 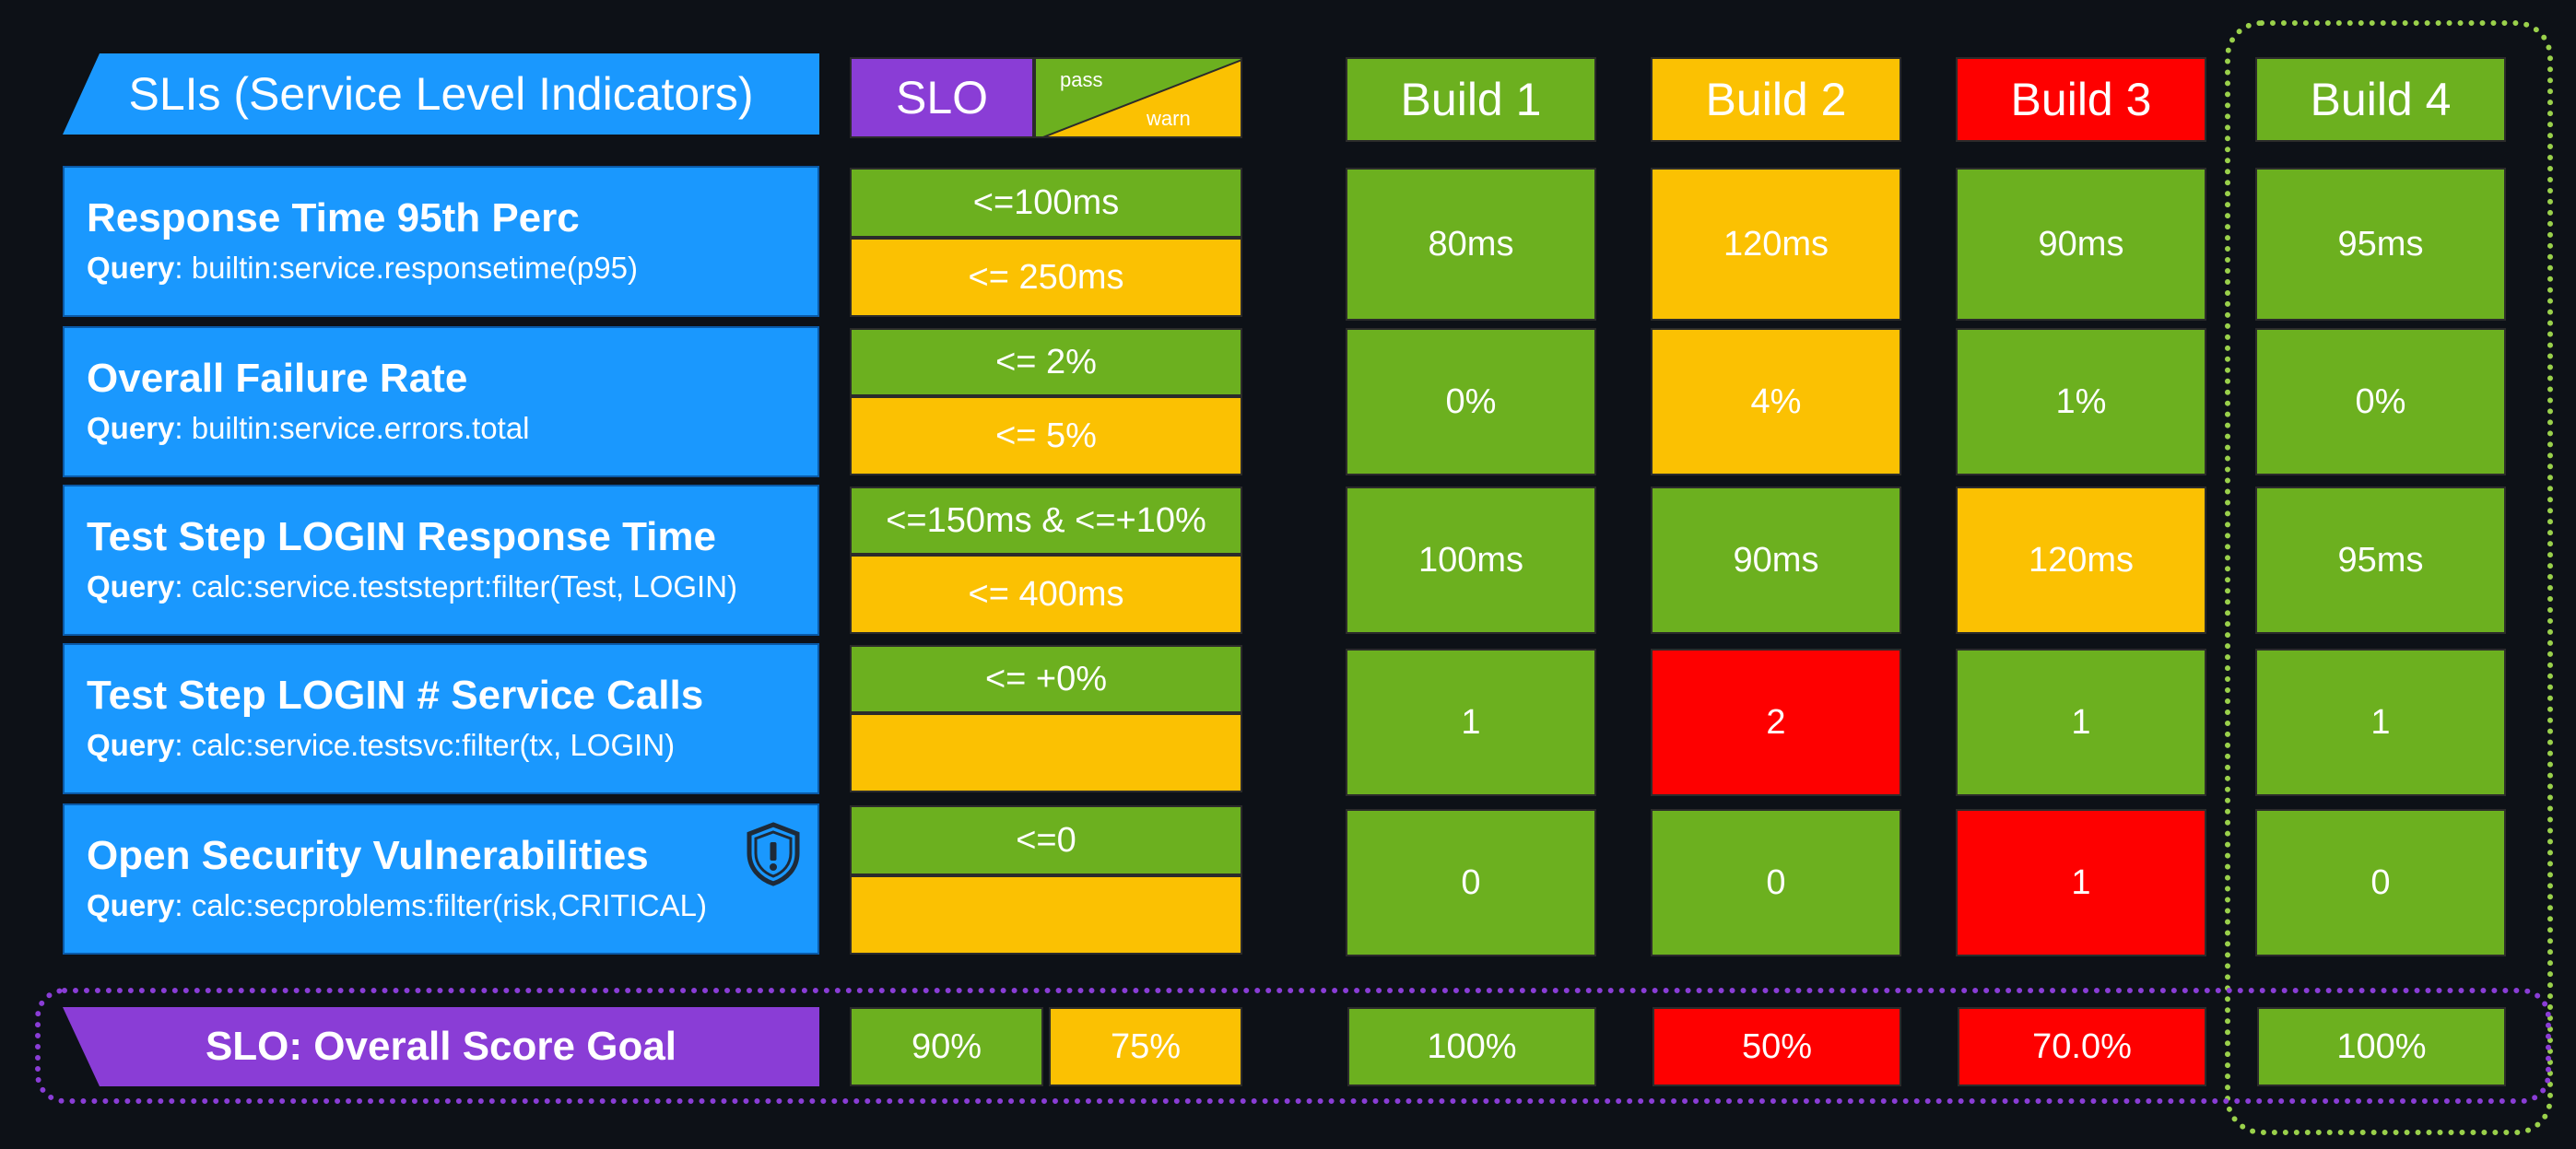 I want to click on build-2-header: Build 2, so click(x=1776, y=99).